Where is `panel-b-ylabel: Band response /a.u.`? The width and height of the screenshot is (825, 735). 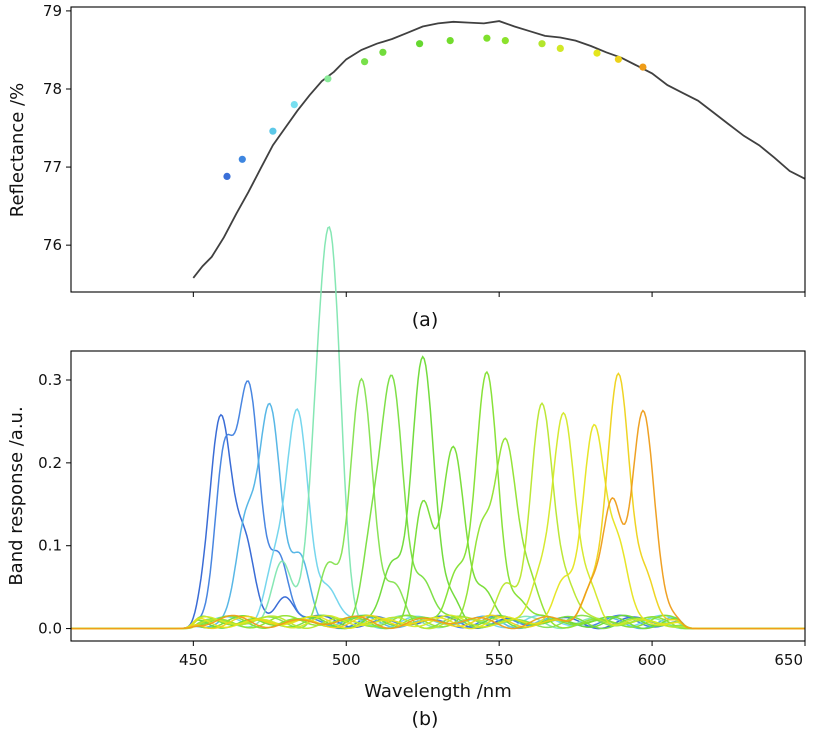
panel-b-ylabel: Band response /a.u. is located at coordinates (16, 495).